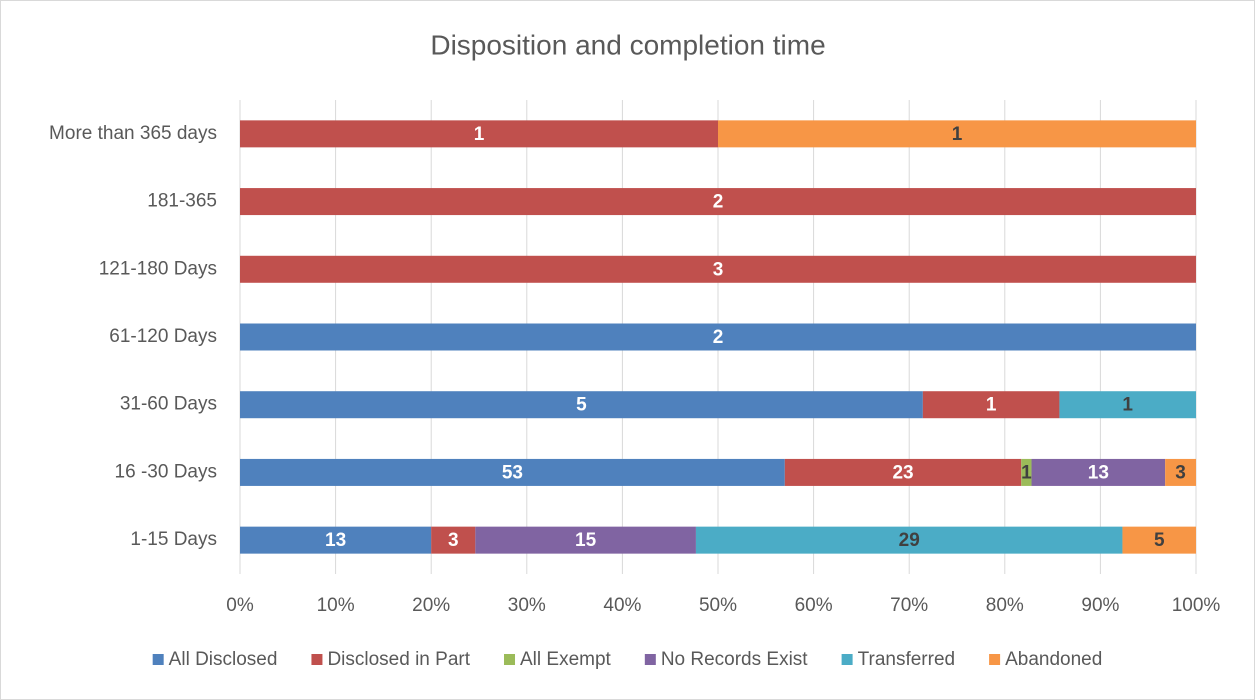 The image size is (1255, 700). Describe the element at coordinates (627, 44) in the screenshot. I see `chart-title: Disposition and completion time` at that location.